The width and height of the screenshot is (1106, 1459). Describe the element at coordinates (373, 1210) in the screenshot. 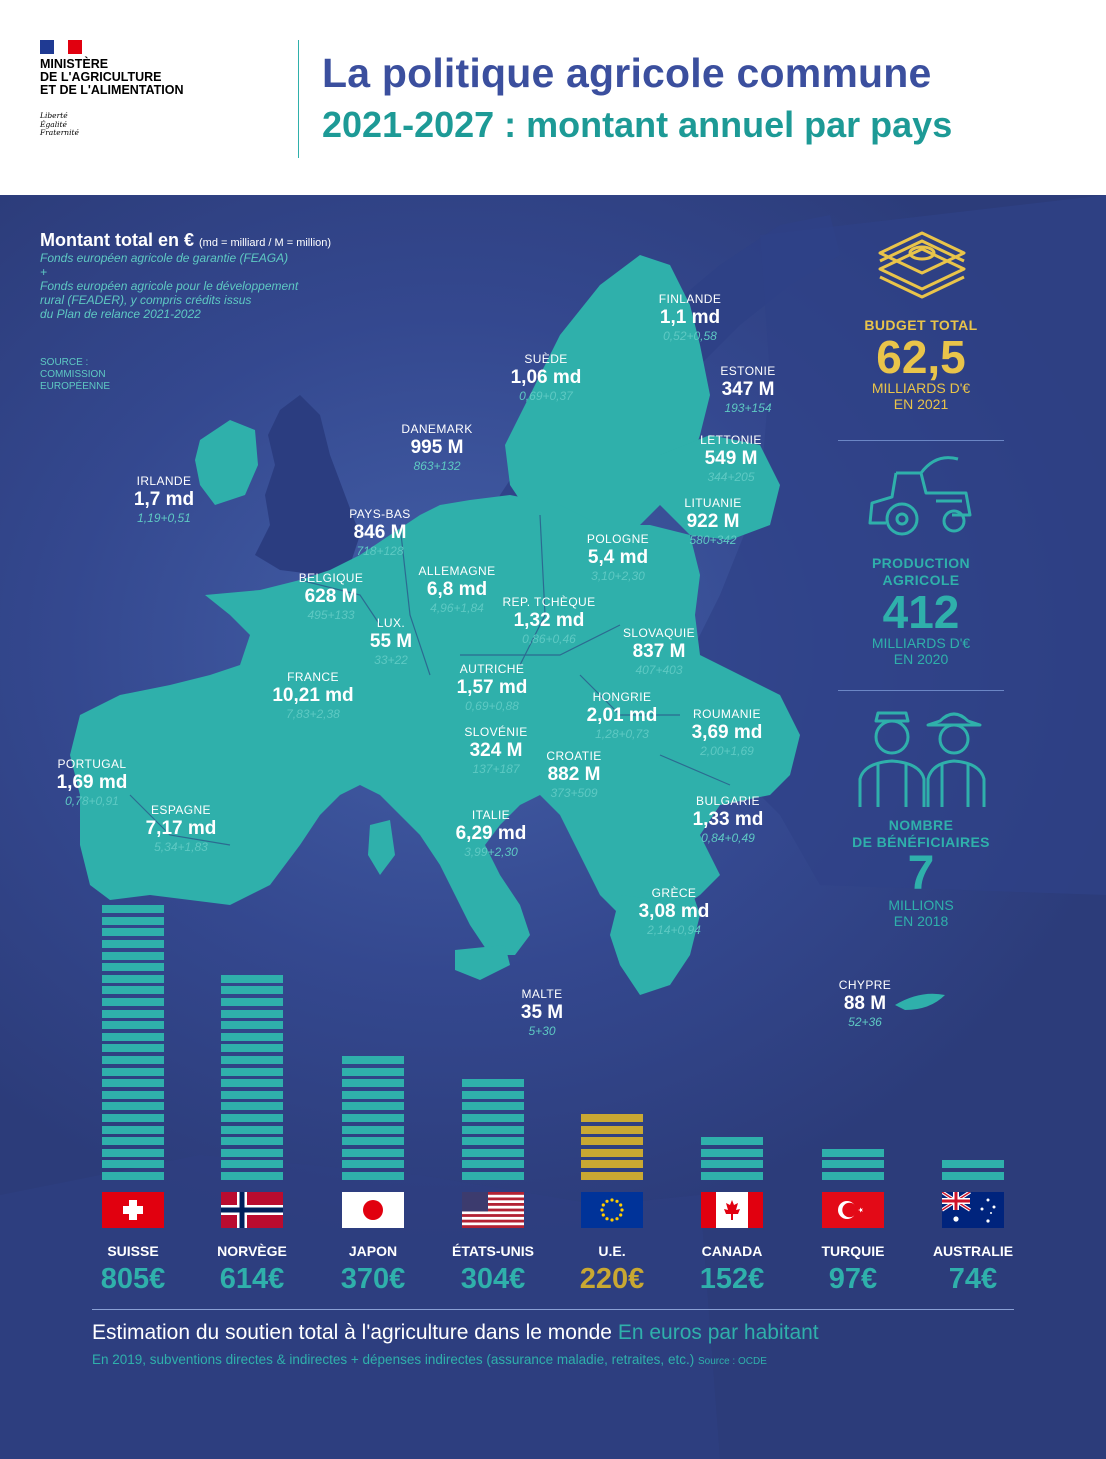

I see `flag-japan-icon` at that location.